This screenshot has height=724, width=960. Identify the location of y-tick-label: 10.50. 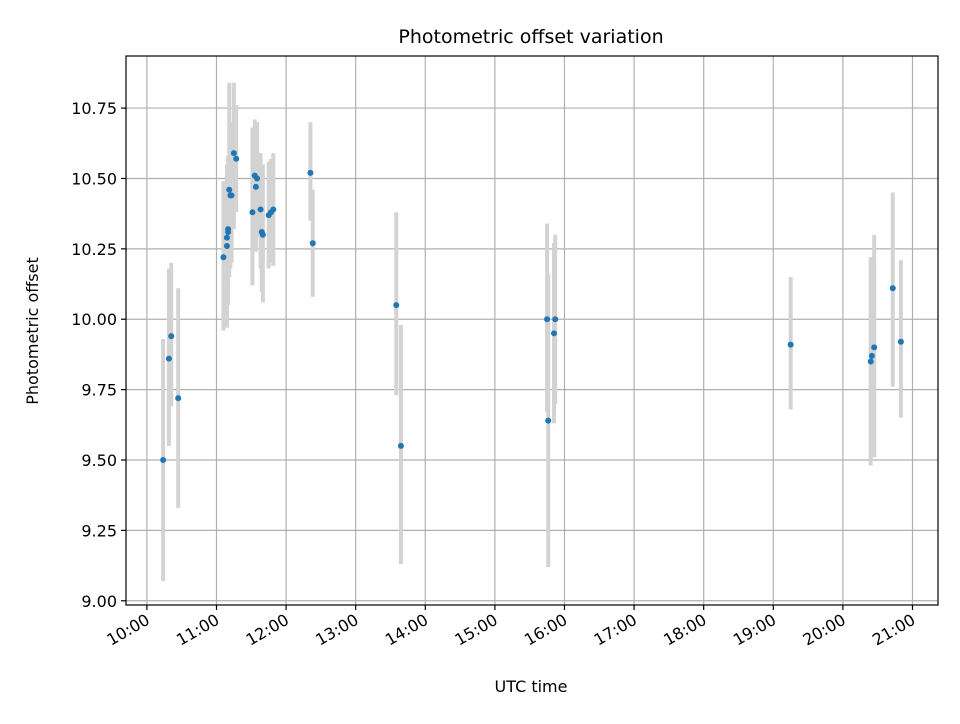
(94, 178).